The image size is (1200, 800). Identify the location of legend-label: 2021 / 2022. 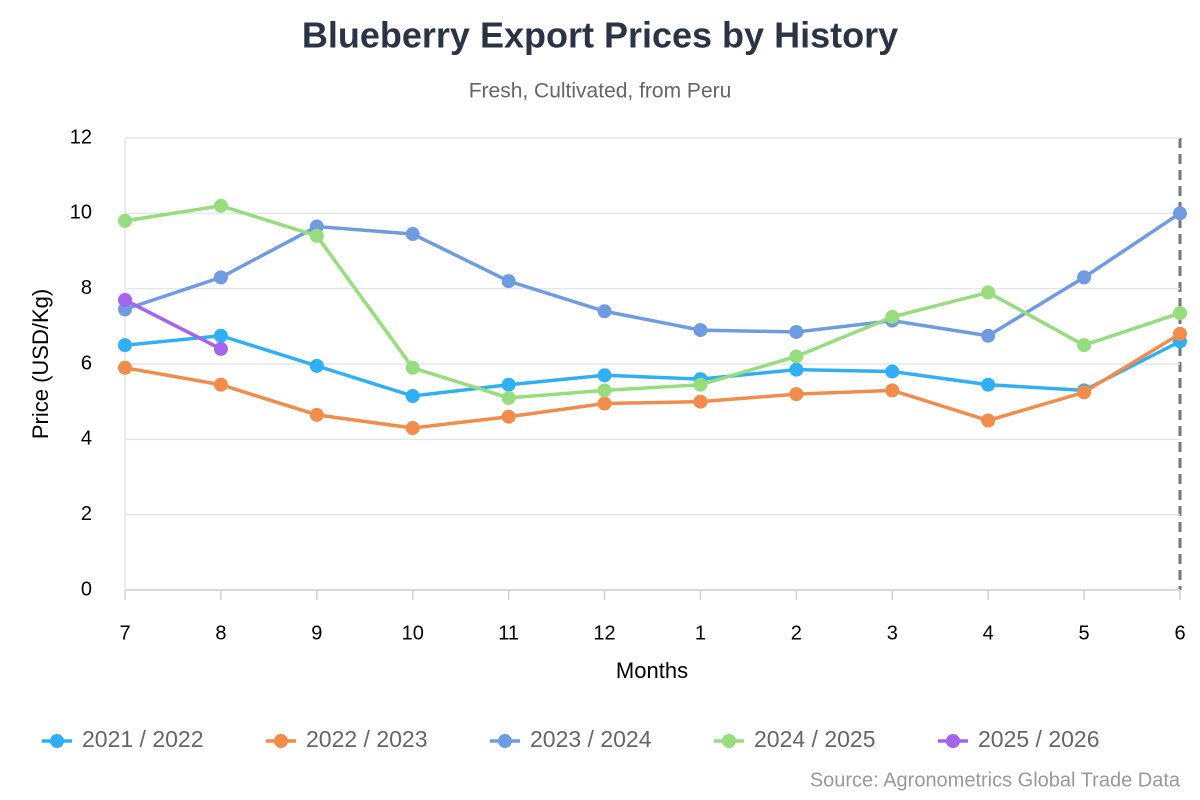
(143, 739).